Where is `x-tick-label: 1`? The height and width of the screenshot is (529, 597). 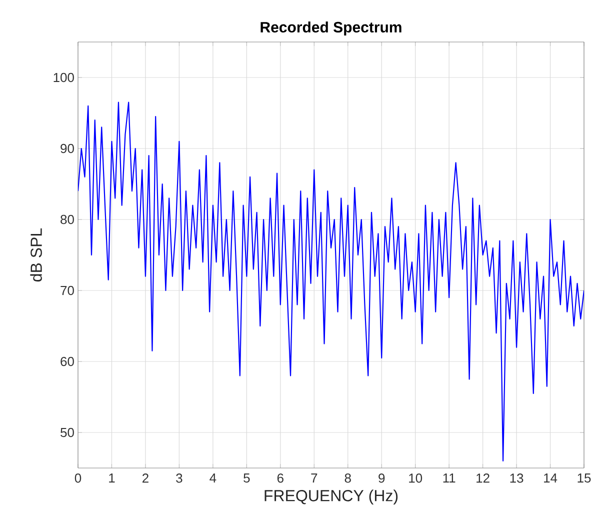
x-tick-label: 1 is located at coordinates (112, 478).